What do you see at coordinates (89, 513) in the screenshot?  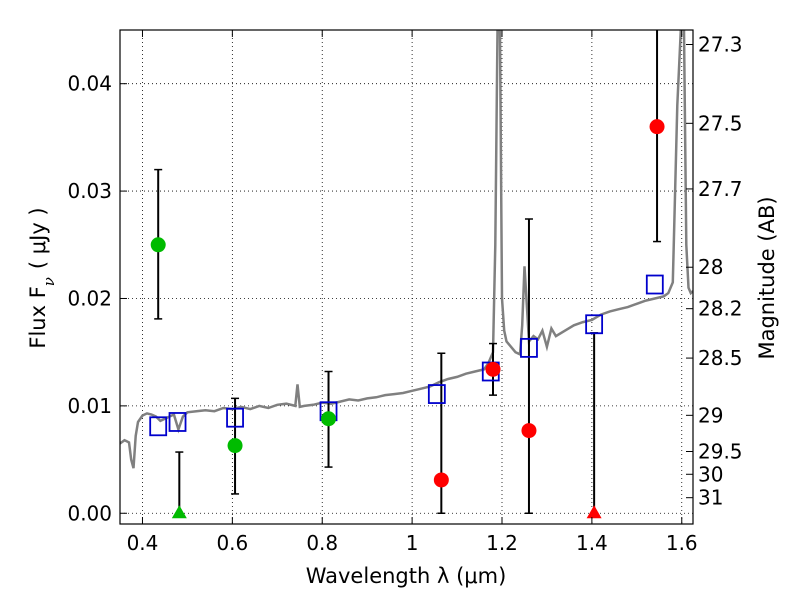 I see `y-tick-label: 0.00` at bounding box center [89, 513].